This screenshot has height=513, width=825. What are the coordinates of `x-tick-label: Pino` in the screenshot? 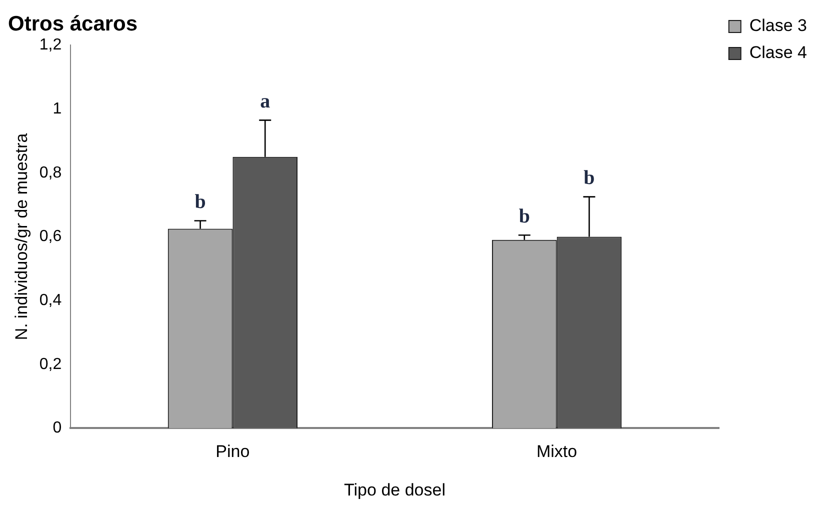 It's located at (233, 452).